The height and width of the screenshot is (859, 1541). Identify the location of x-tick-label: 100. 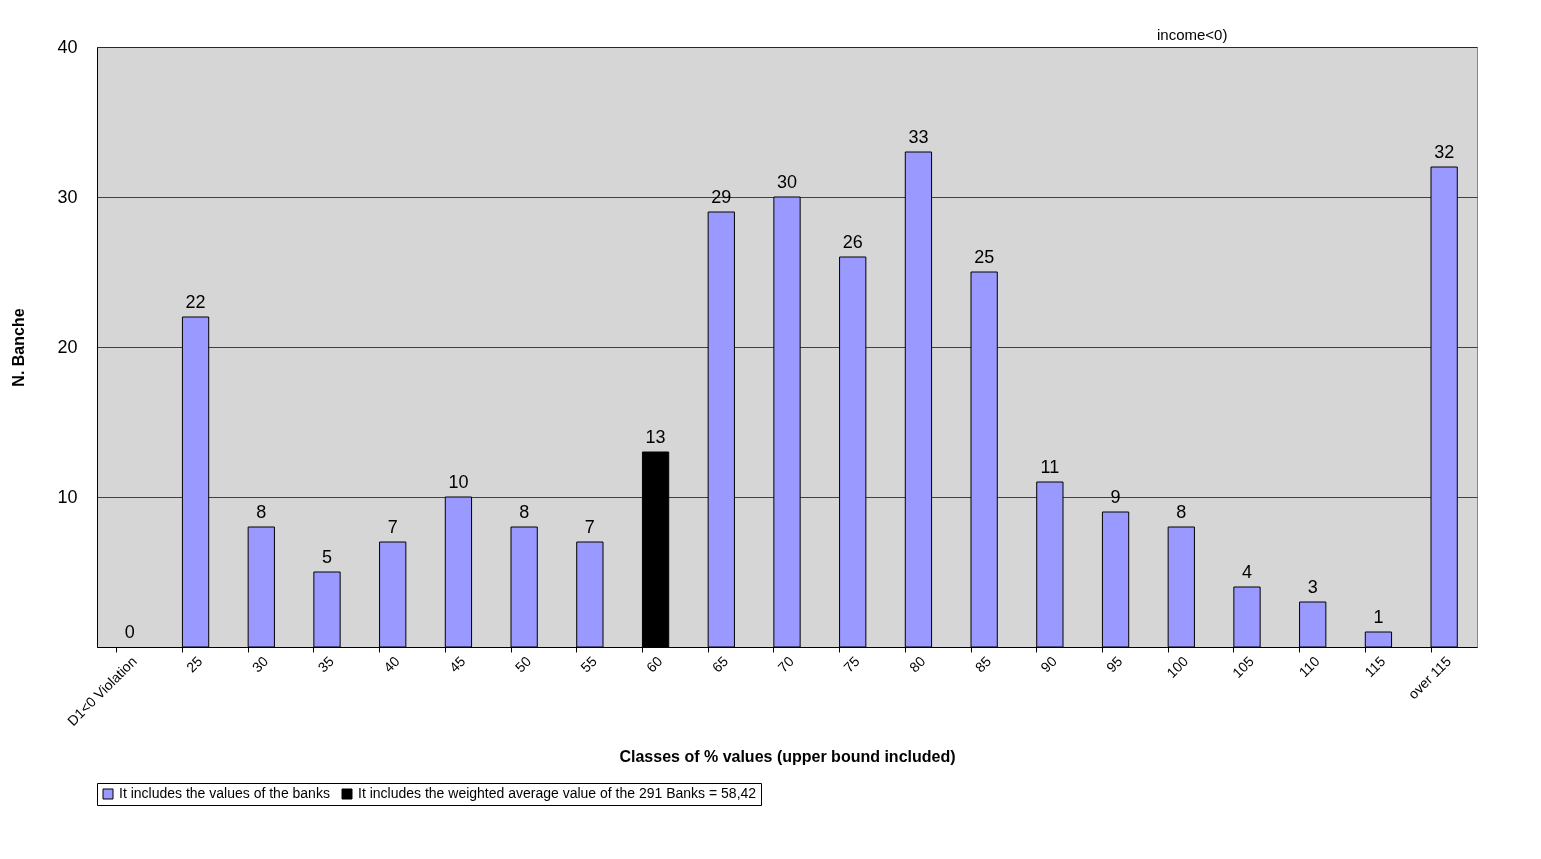
(1177, 666).